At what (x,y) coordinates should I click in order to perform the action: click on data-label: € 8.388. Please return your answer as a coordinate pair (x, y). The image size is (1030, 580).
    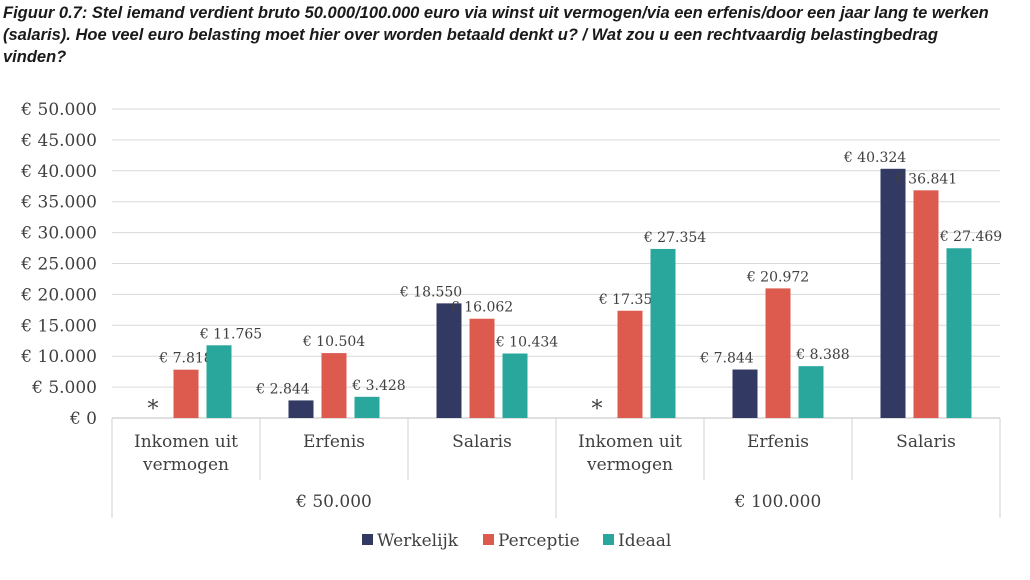
    Looking at the image, I should click on (822, 355).